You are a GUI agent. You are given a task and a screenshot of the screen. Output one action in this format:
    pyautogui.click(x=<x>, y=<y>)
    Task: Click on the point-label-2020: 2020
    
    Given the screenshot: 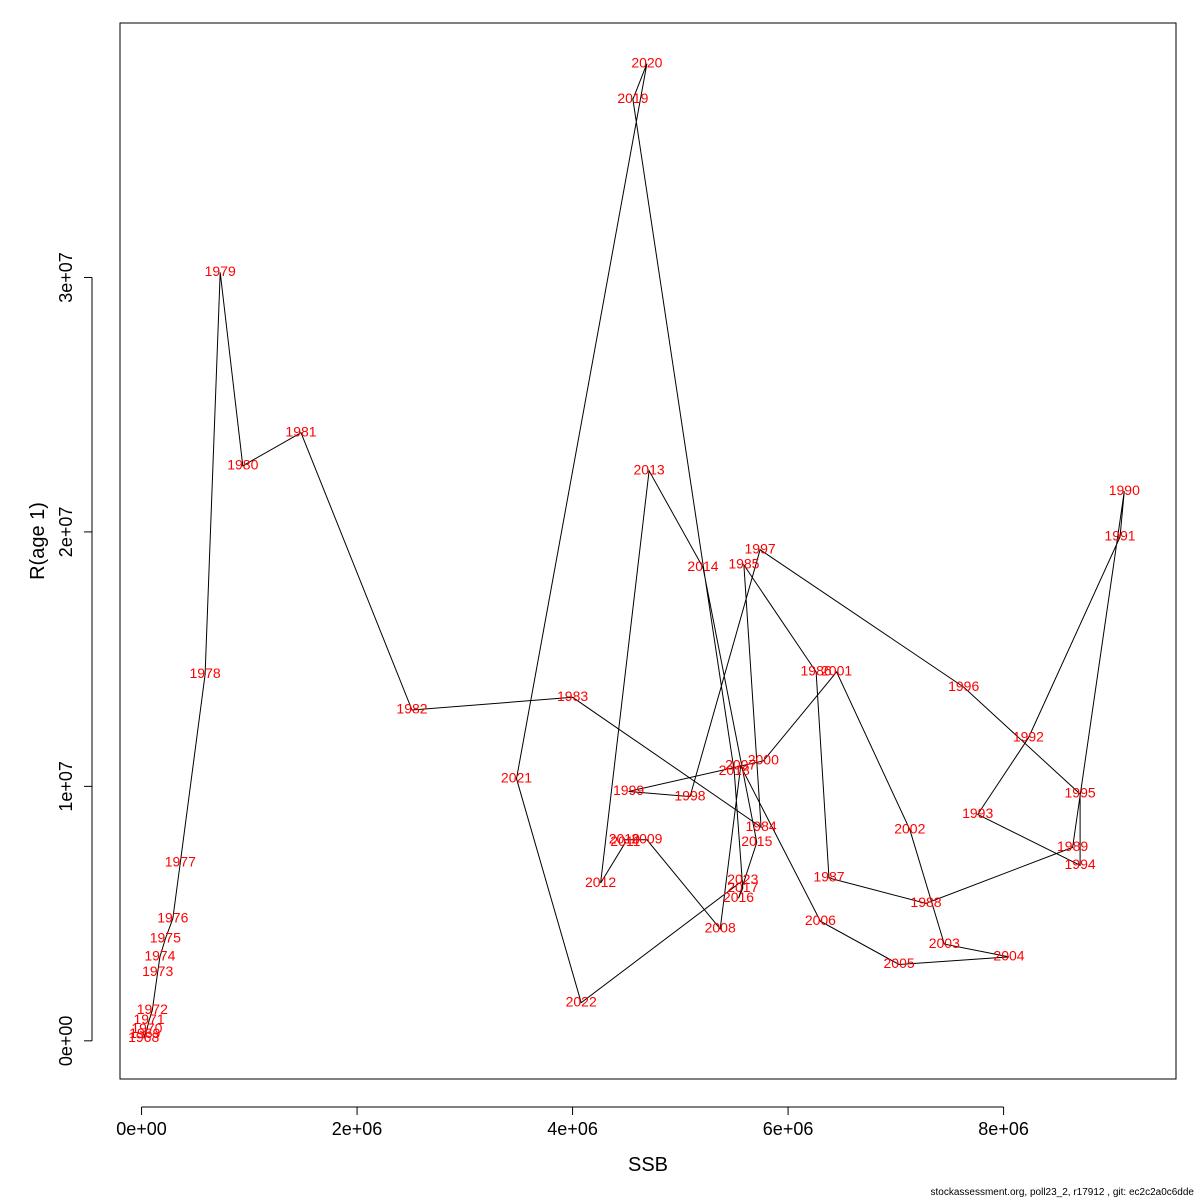 What is the action you would take?
    pyautogui.click(x=646, y=62)
    